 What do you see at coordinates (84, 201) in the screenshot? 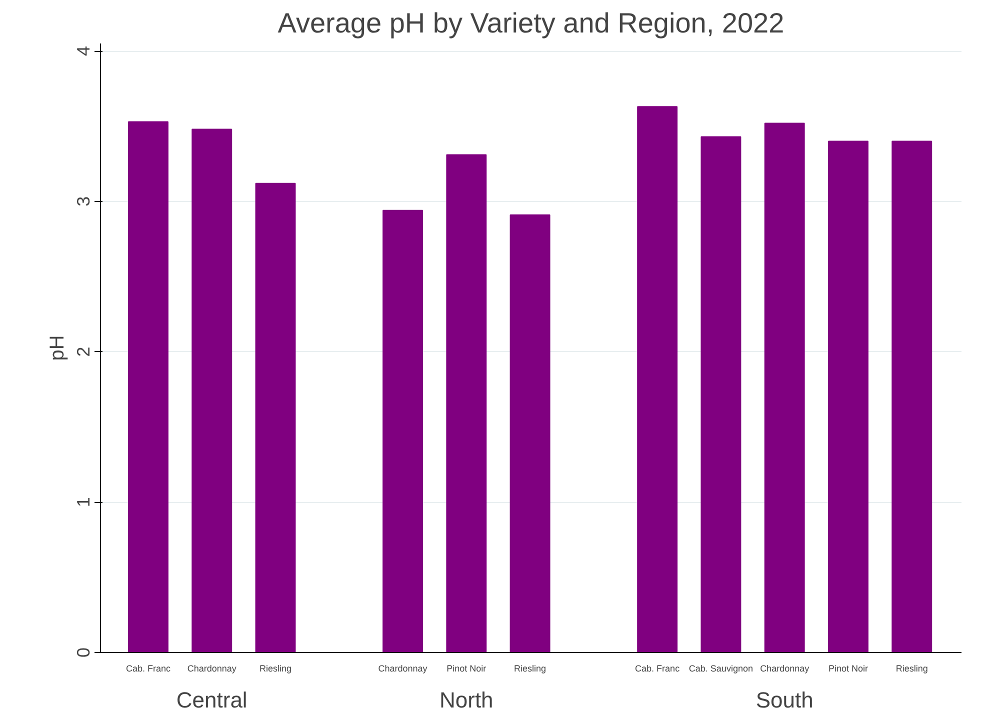
I see `y-tick-label: 3` at bounding box center [84, 201].